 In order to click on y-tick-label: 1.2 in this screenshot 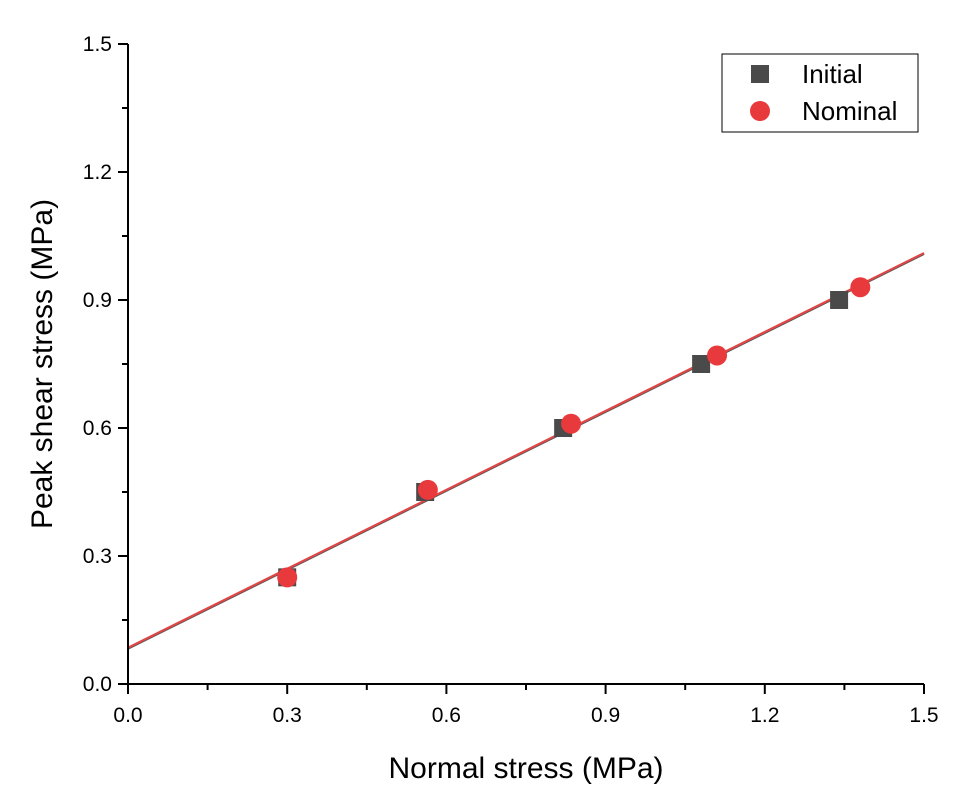, I will do `click(97, 172)`.